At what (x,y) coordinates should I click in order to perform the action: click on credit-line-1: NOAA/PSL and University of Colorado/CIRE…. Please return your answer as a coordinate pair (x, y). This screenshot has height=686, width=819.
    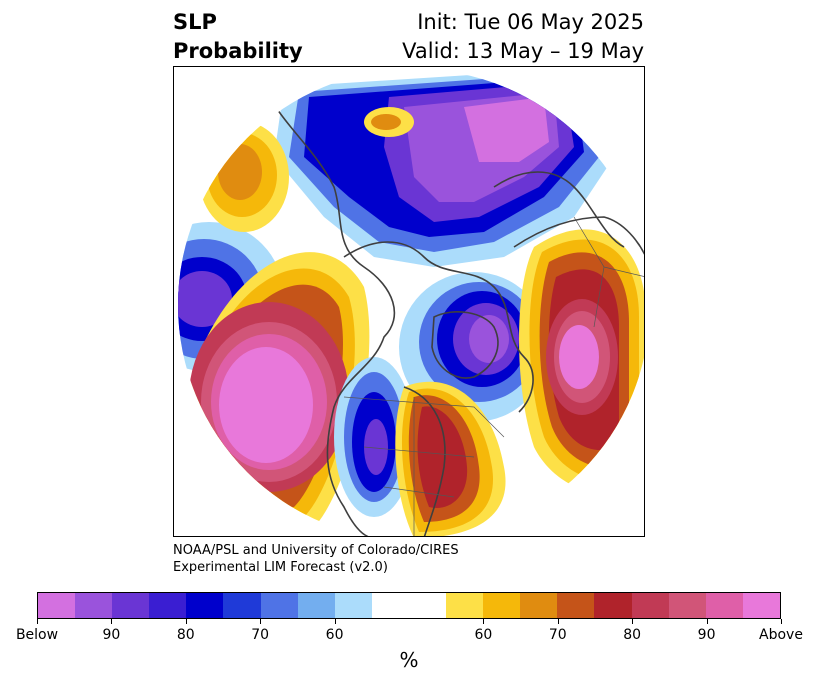
    Looking at the image, I should click on (316, 550).